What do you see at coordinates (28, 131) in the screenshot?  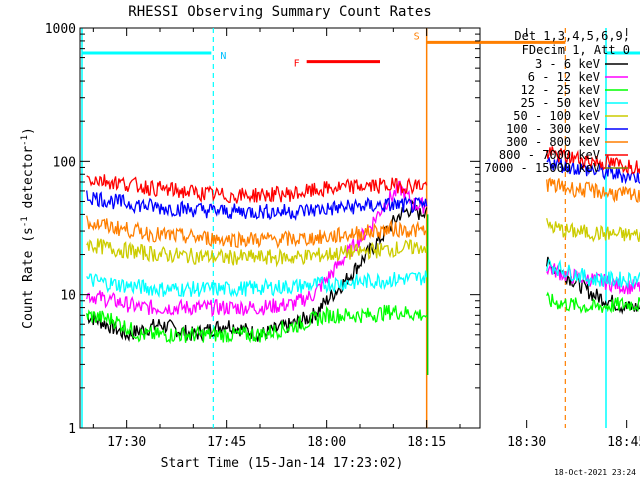 I see `y-label-part-3: )` at bounding box center [28, 131].